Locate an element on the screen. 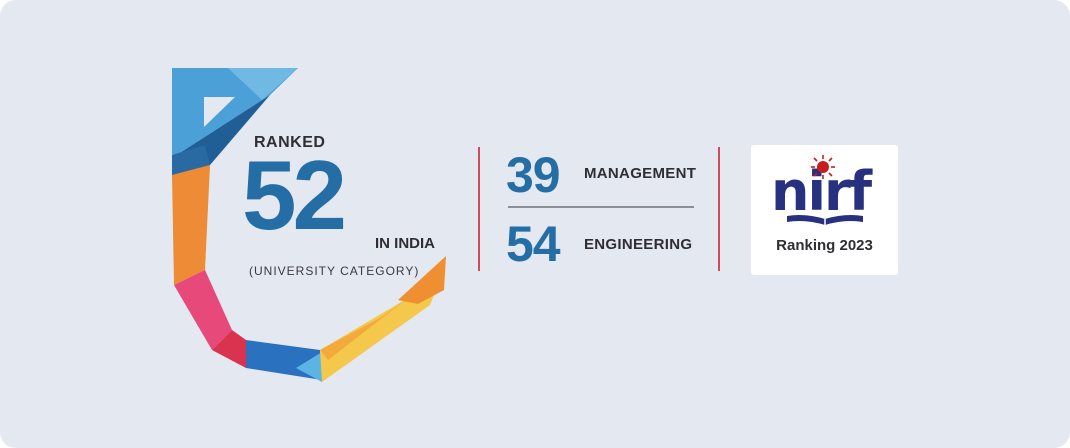  subject-divider is located at coordinates (601, 207).